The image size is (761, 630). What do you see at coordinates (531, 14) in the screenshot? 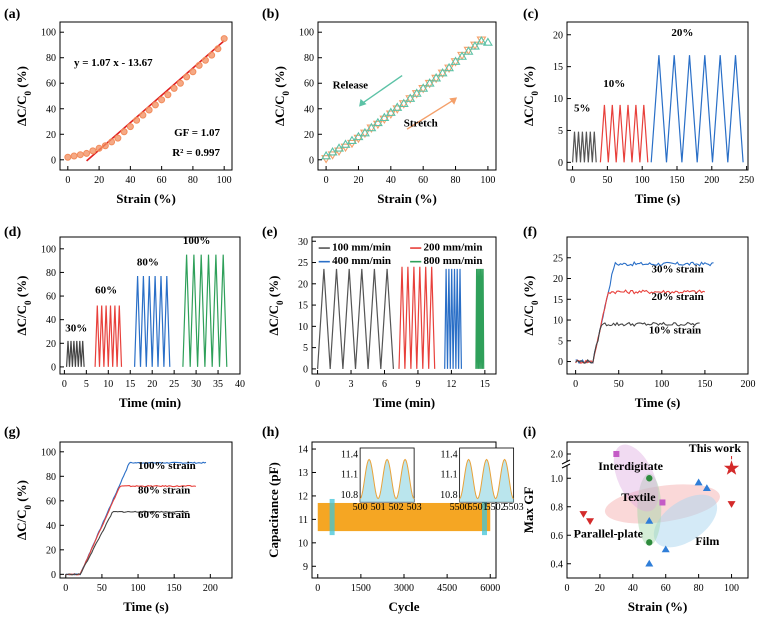
I see `panel-label: (c)` at bounding box center [531, 14].